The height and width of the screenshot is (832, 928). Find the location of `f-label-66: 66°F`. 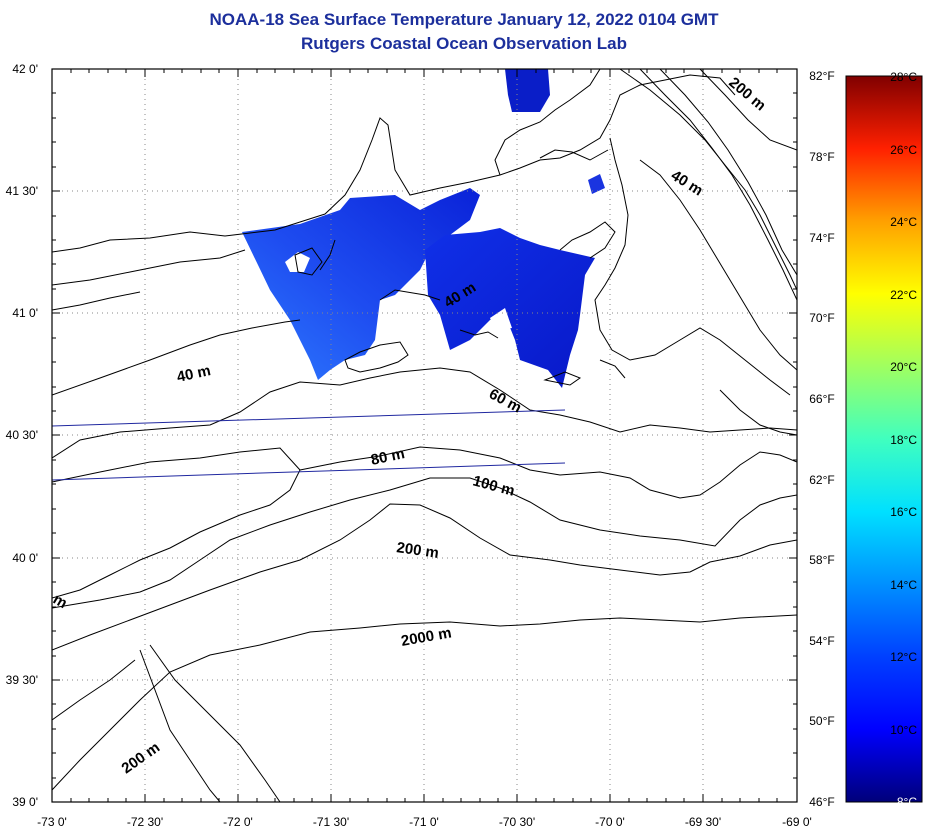

f-label-66: 66°F is located at coordinates (821, 399).